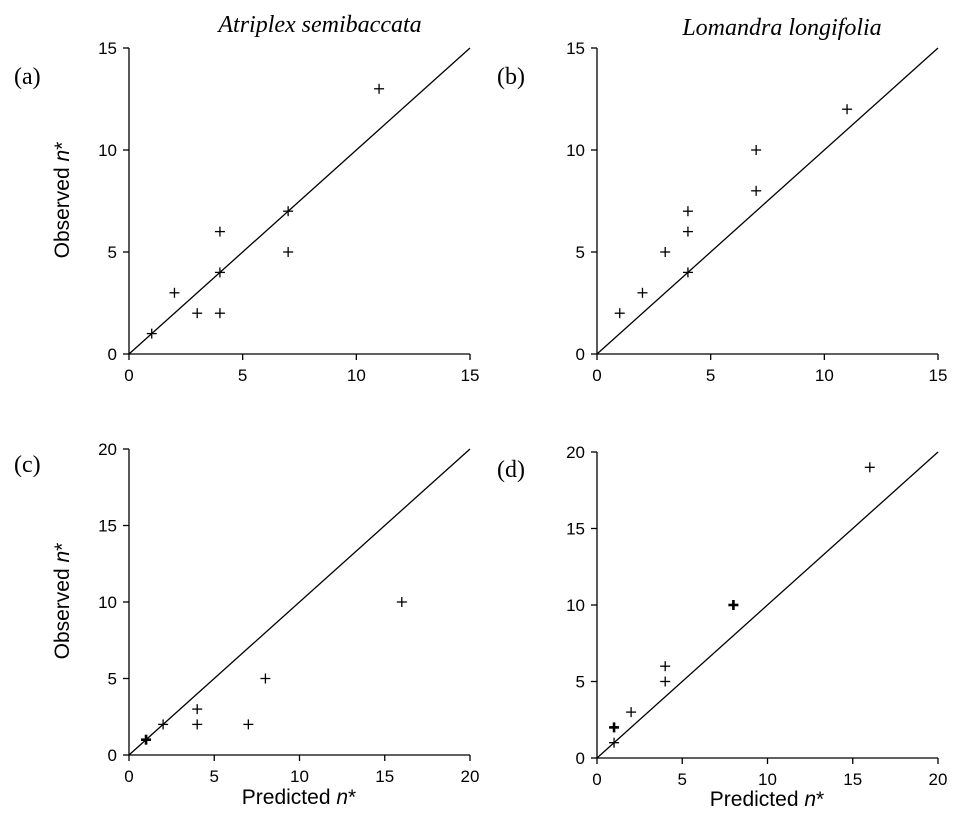  I want to click on panel-label: (b), so click(511, 77).